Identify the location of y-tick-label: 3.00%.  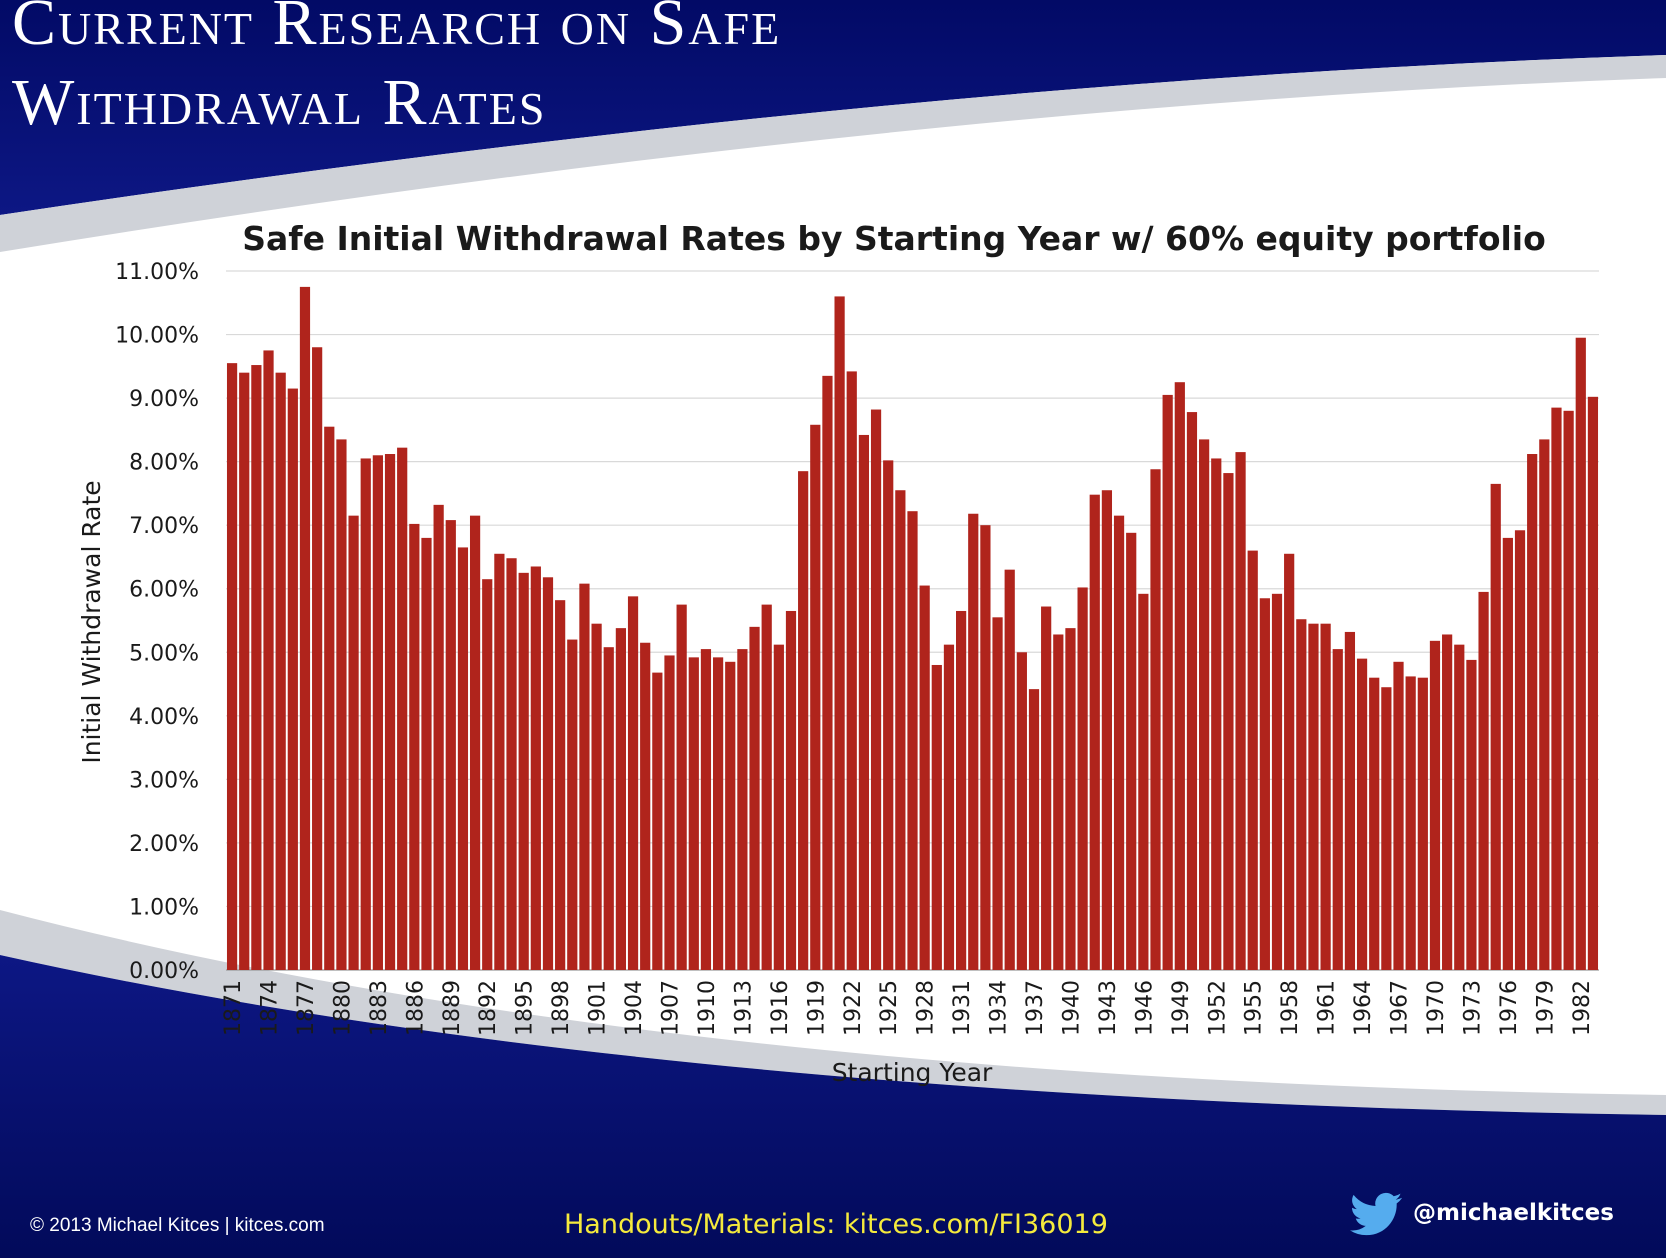
(164, 780).